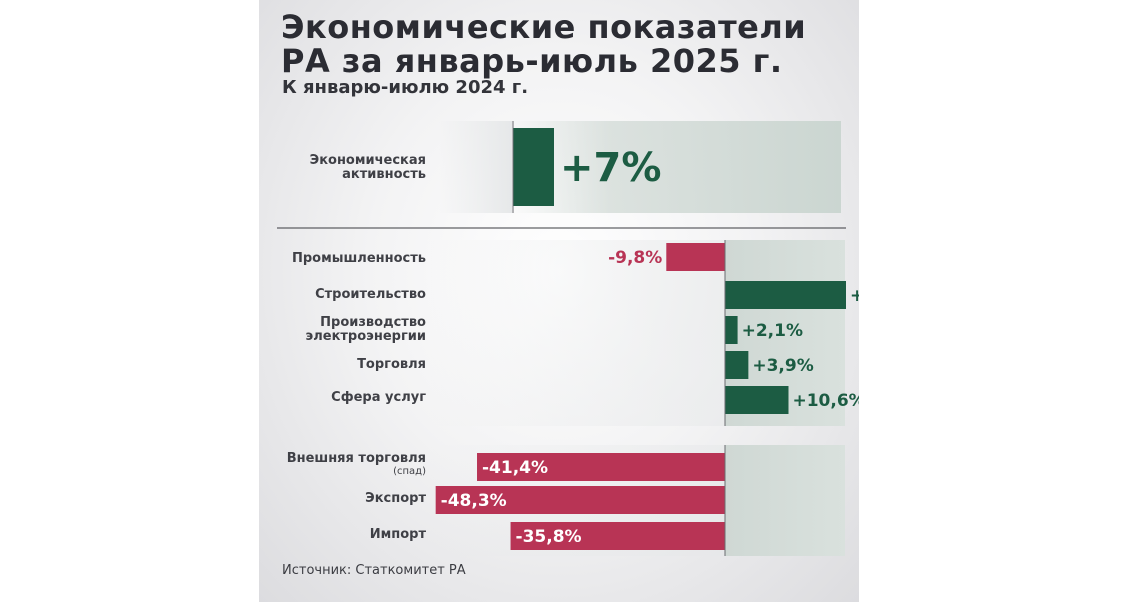 Image resolution: width=1130 pixels, height=602 pixels. Describe the element at coordinates (366, 329) in the screenshot. I see `category-label: Производство электроэнергии` at that location.